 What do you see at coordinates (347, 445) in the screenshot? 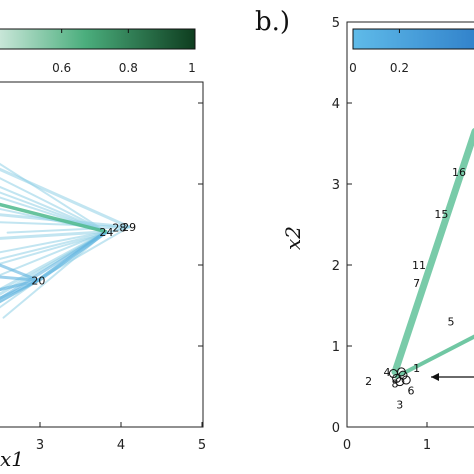
I see `x-tick-label-b: 0` at bounding box center [347, 445].